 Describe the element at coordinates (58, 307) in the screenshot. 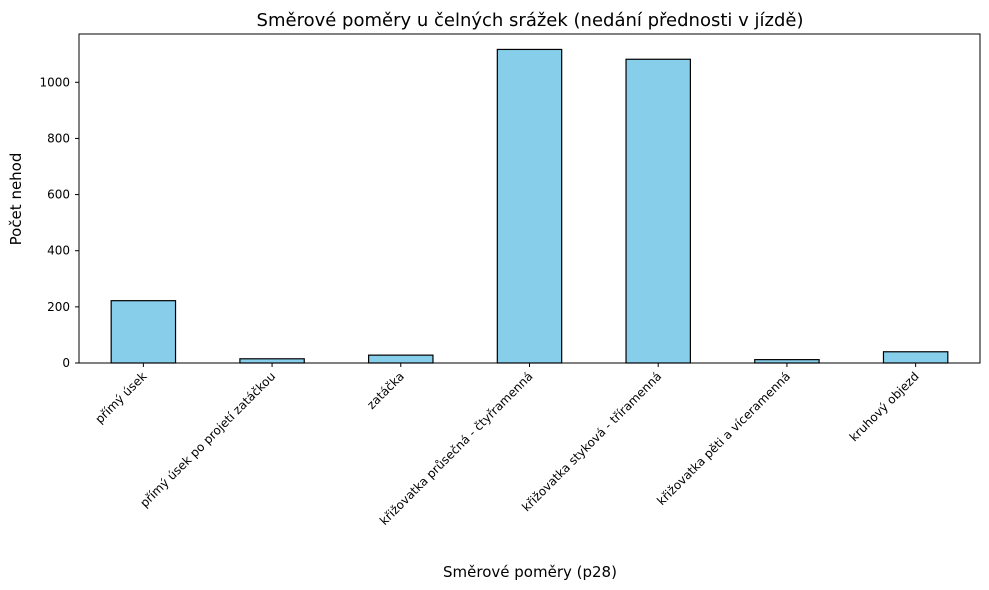

I see `y-tick-label: 200` at that location.